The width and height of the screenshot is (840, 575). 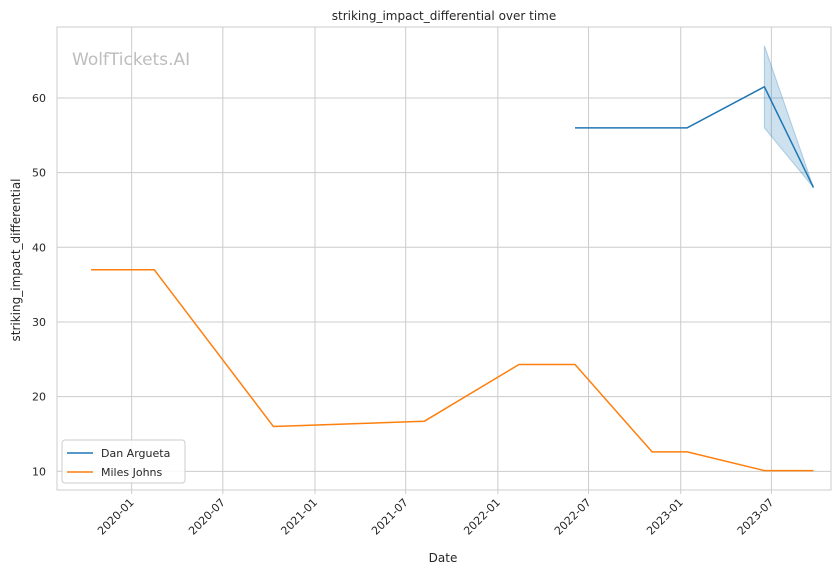 What do you see at coordinates (573, 517) in the screenshot?
I see `x-tick-label: 2022-07` at bounding box center [573, 517].